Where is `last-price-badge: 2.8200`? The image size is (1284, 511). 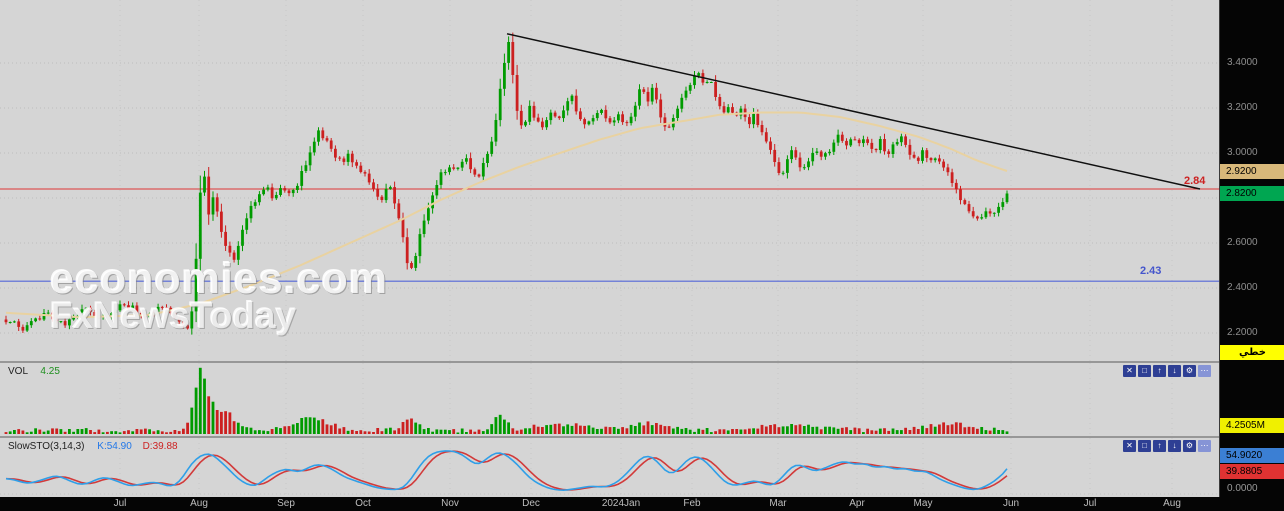 last-price-badge: 2.8200 is located at coordinates (1252, 193).